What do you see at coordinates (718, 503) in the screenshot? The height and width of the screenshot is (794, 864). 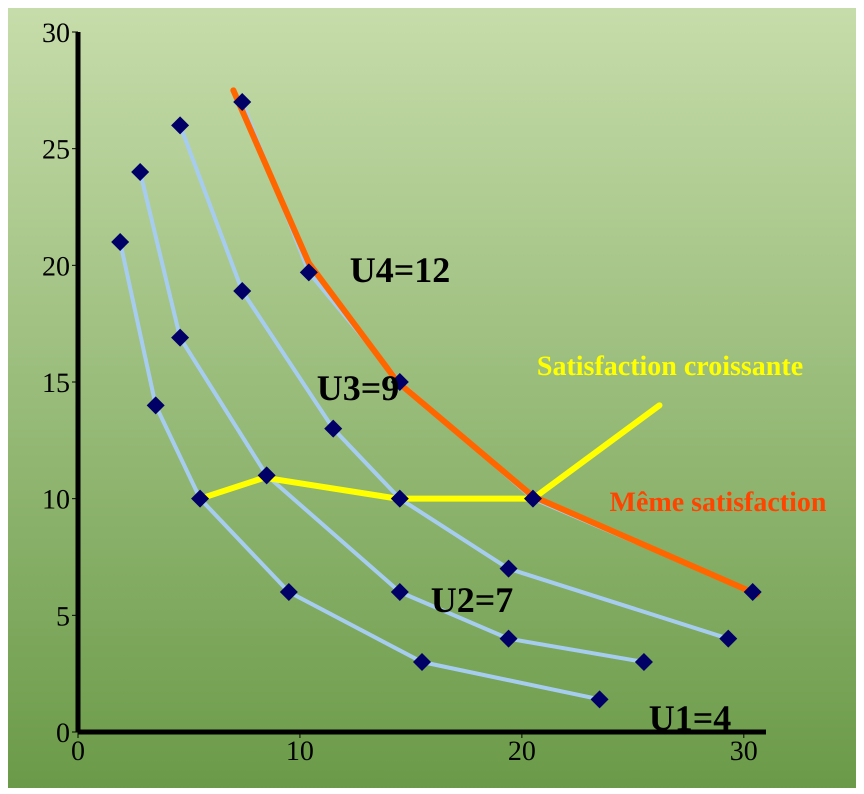 I see `annotation: Même satisfaction` at bounding box center [718, 503].